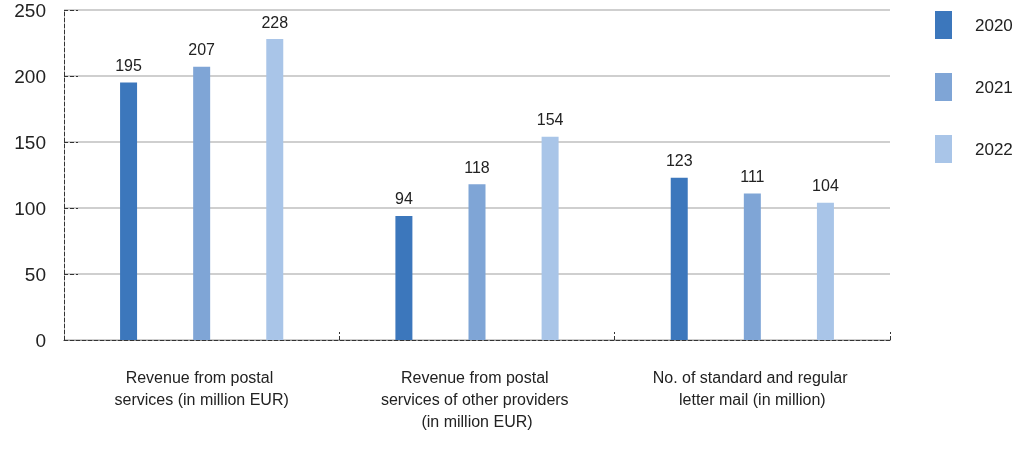 The image size is (1031, 461). What do you see at coordinates (994, 149) in the screenshot?
I see `legend-label: 2022` at bounding box center [994, 149].